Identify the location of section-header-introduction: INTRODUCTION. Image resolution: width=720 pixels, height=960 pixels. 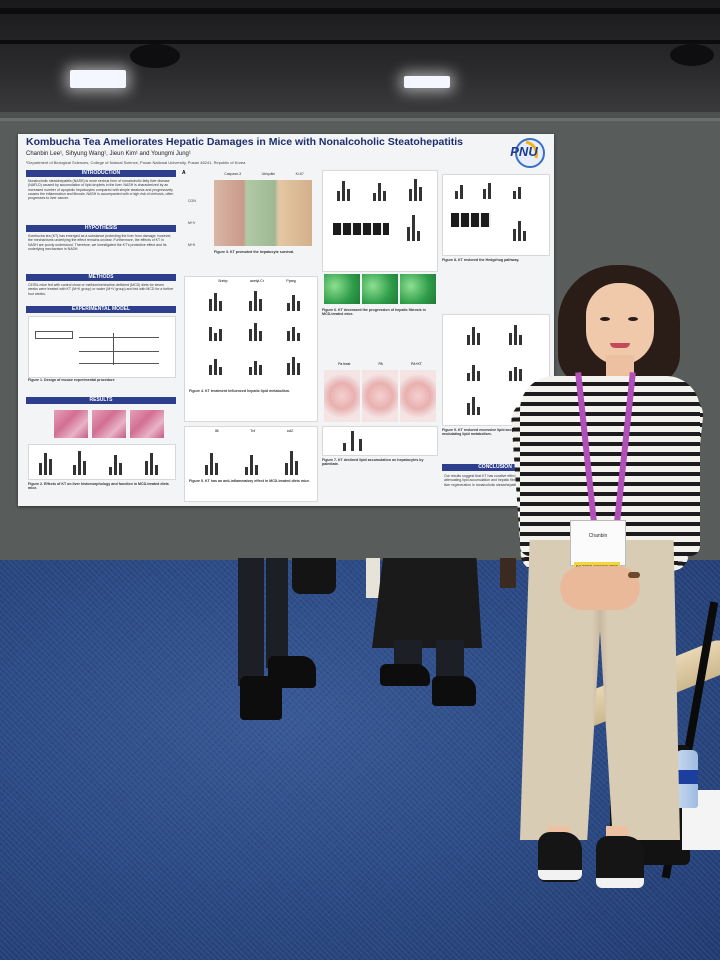
(101, 173).